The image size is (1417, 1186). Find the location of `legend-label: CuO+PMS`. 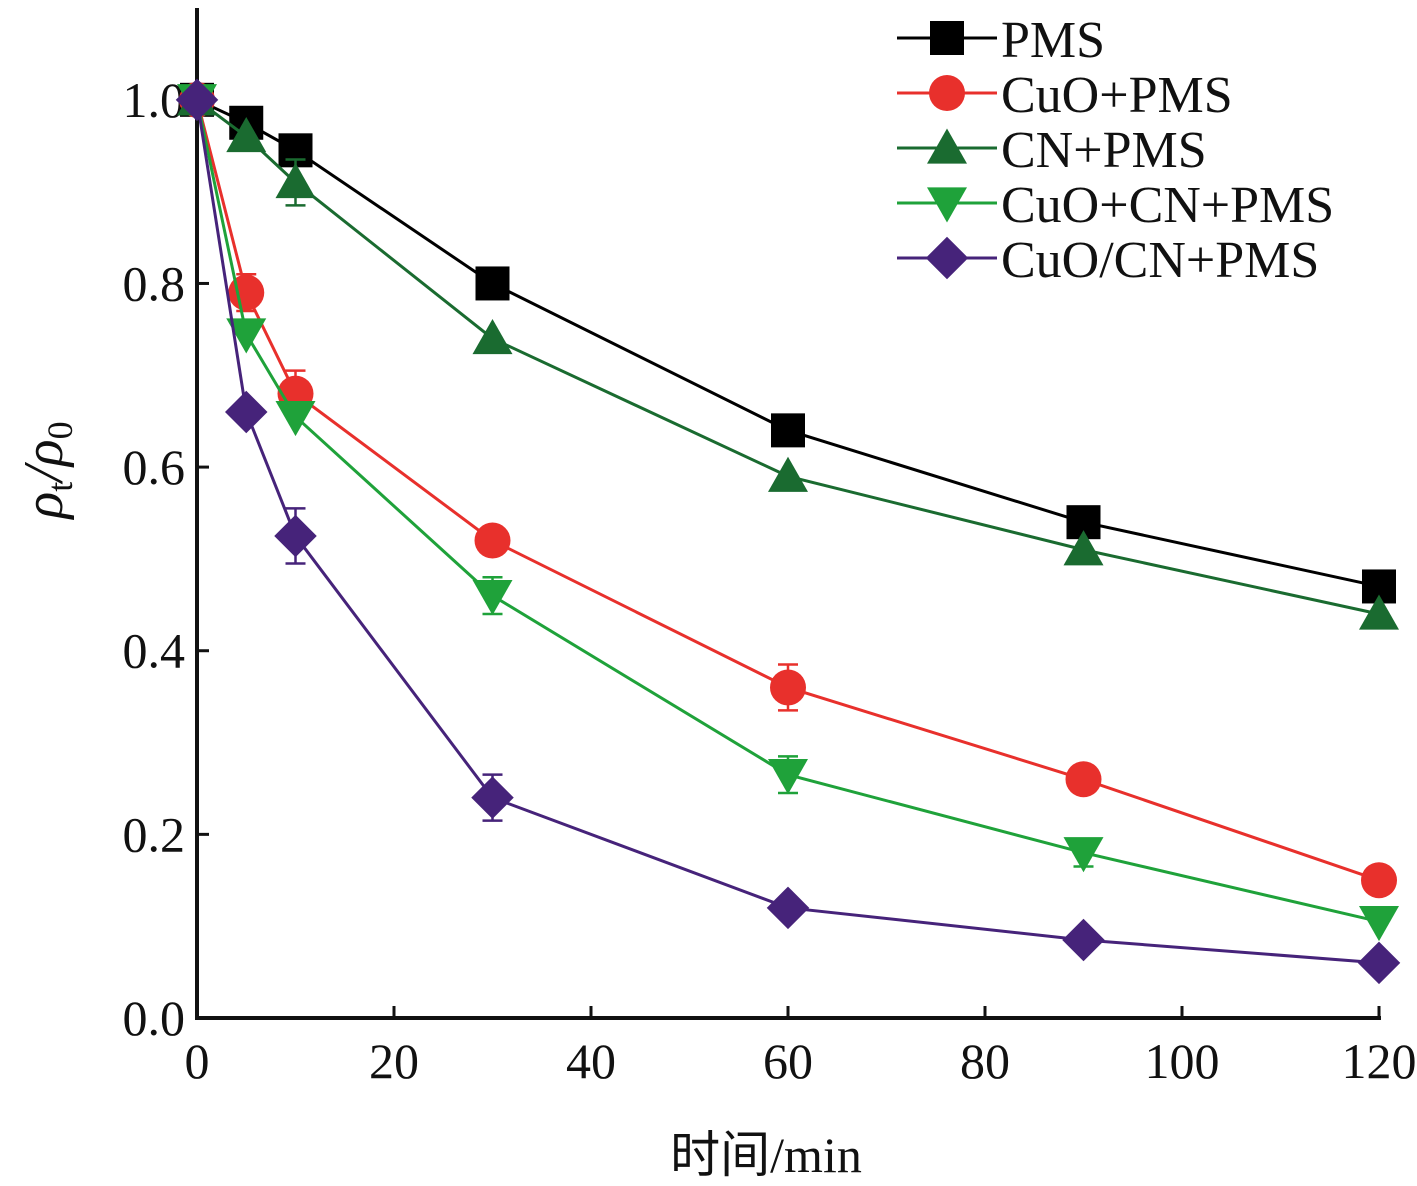

legend-label: CuO+PMS is located at coordinates (1117, 95).